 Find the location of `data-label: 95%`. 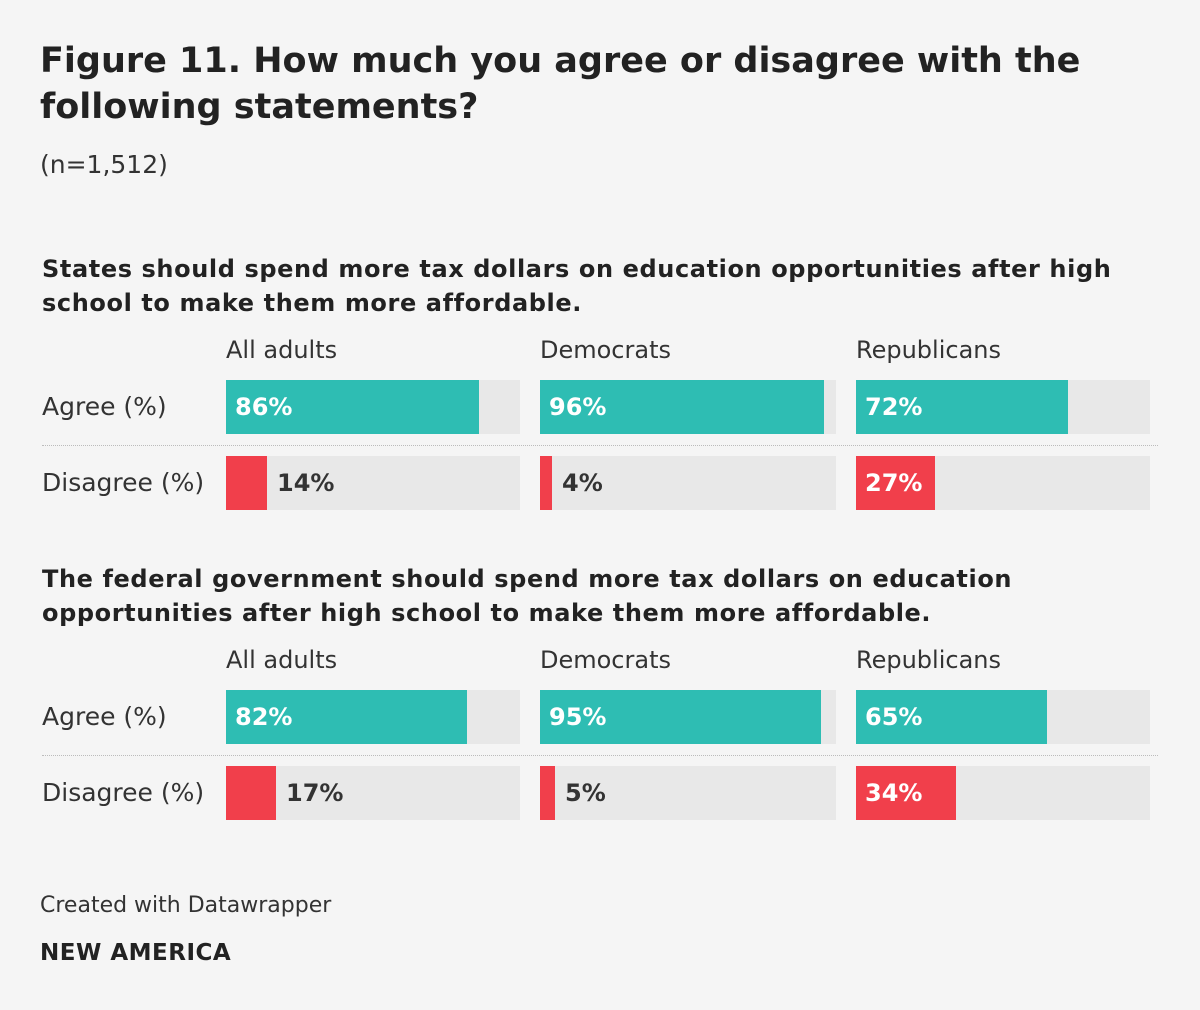

data-label: 95% is located at coordinates (578, 717).